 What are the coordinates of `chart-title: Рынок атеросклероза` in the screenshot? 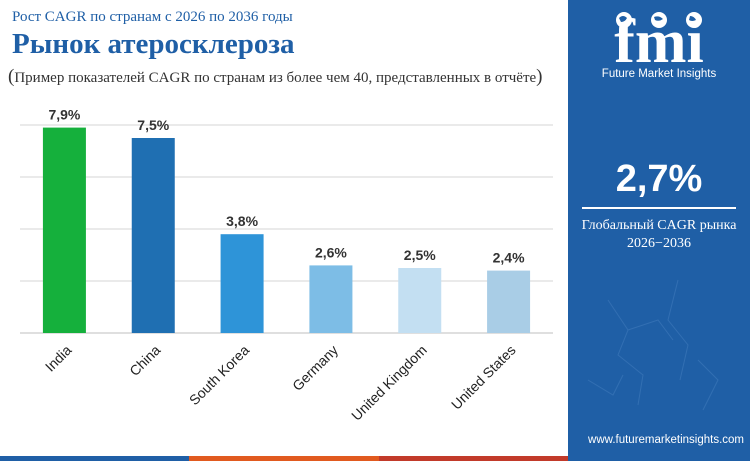 It's located at (153, 44).